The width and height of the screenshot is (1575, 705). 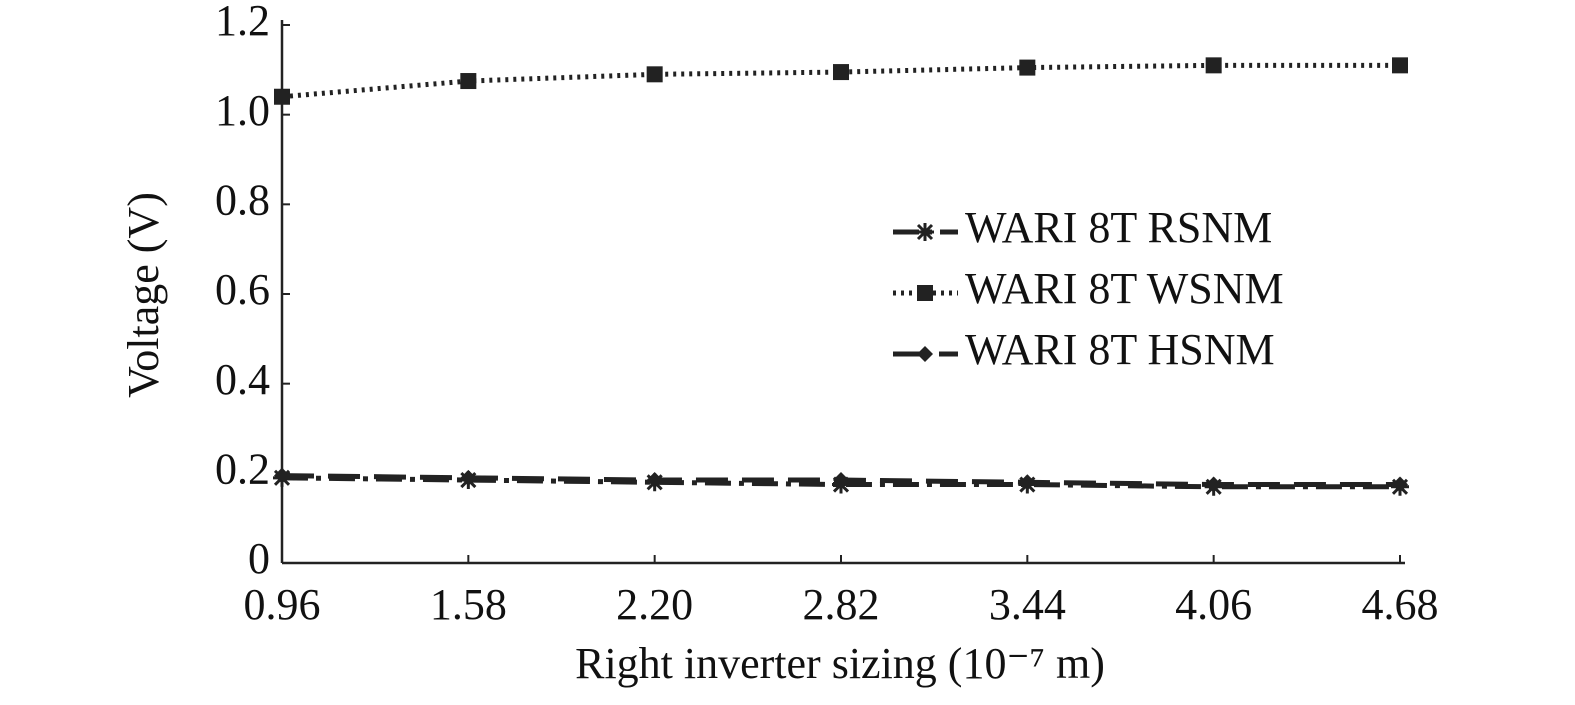 What do you see at coordinates (1124, 288) in the screenshot?
I see `legend-label: WARI 8T WSNM` at bounding box center [1124, 288].